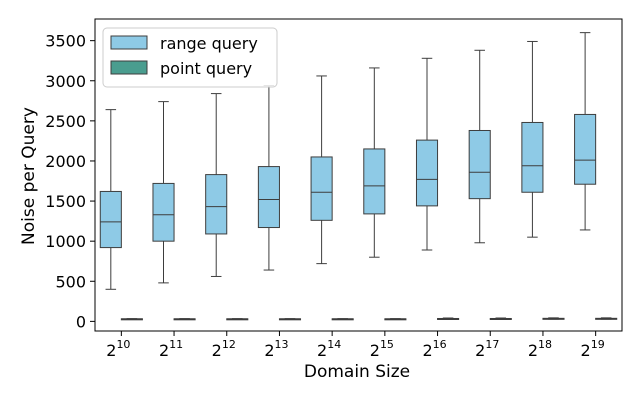 This screenshot has width=640, height=400. I want to click on x-axis-label: Domain Size, so click(357, 372).